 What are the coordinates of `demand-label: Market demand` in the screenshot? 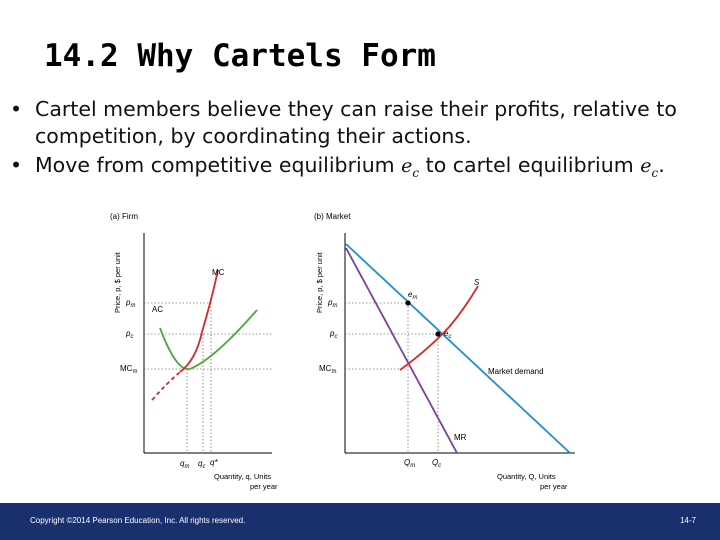 It's located at (516, 371).